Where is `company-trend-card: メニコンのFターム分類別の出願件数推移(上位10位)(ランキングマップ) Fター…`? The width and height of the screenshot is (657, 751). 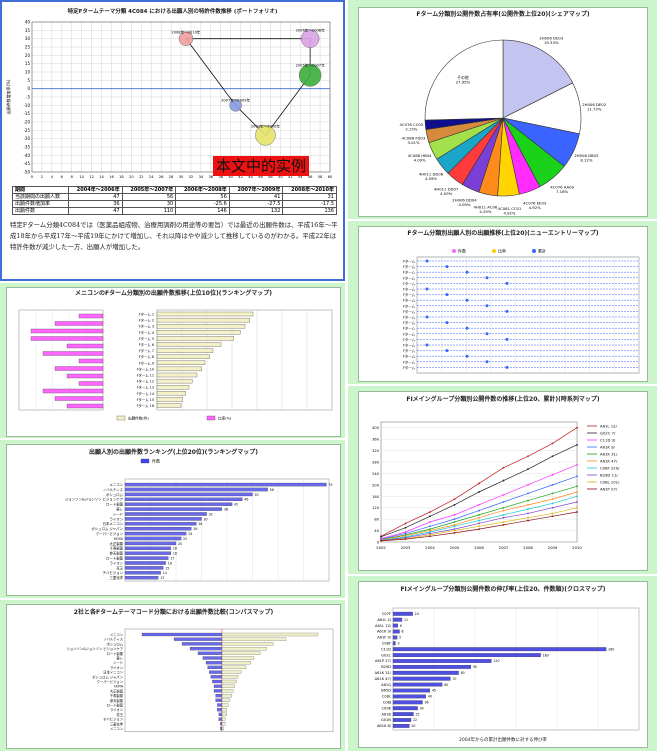 company-trend-card: メニコンのFターム分類別の出願件数推移(上位10位)(ランキングマップ) Fター… is located at coordinates (173, 362).